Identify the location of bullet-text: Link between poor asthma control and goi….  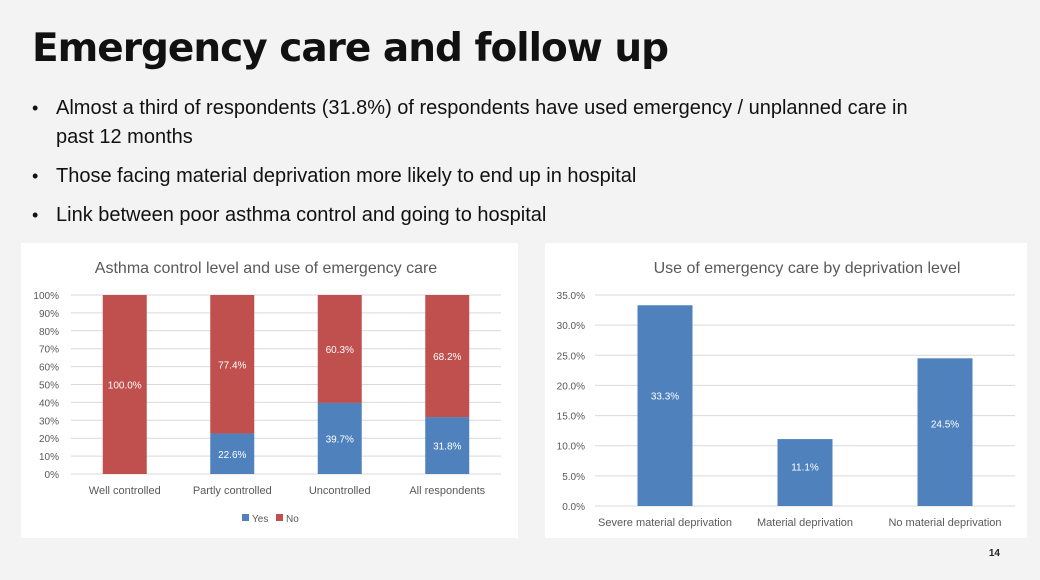
(301, 215).